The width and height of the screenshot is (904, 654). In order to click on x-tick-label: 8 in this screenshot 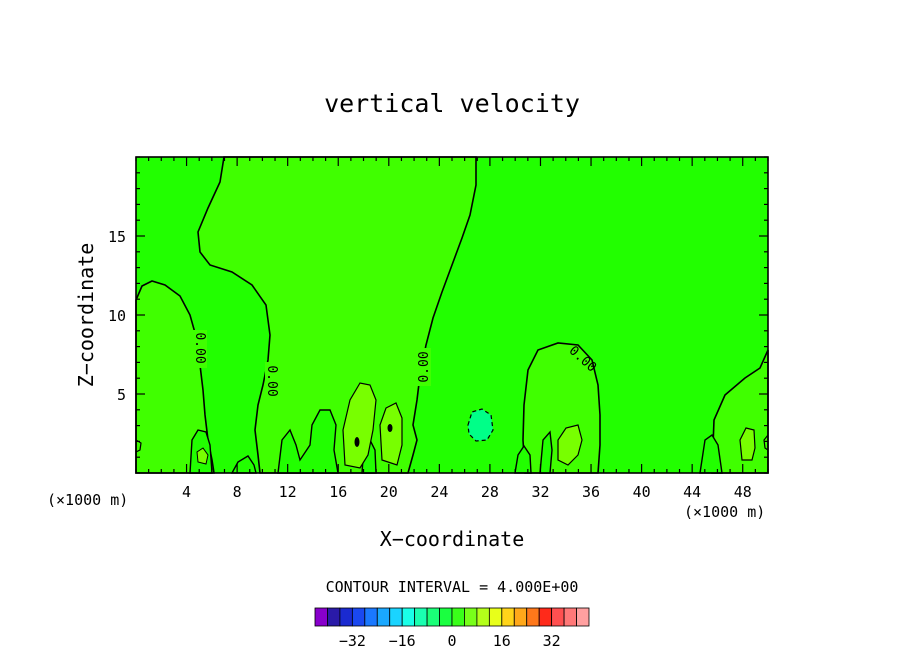, I will do `click(237, 492)`.